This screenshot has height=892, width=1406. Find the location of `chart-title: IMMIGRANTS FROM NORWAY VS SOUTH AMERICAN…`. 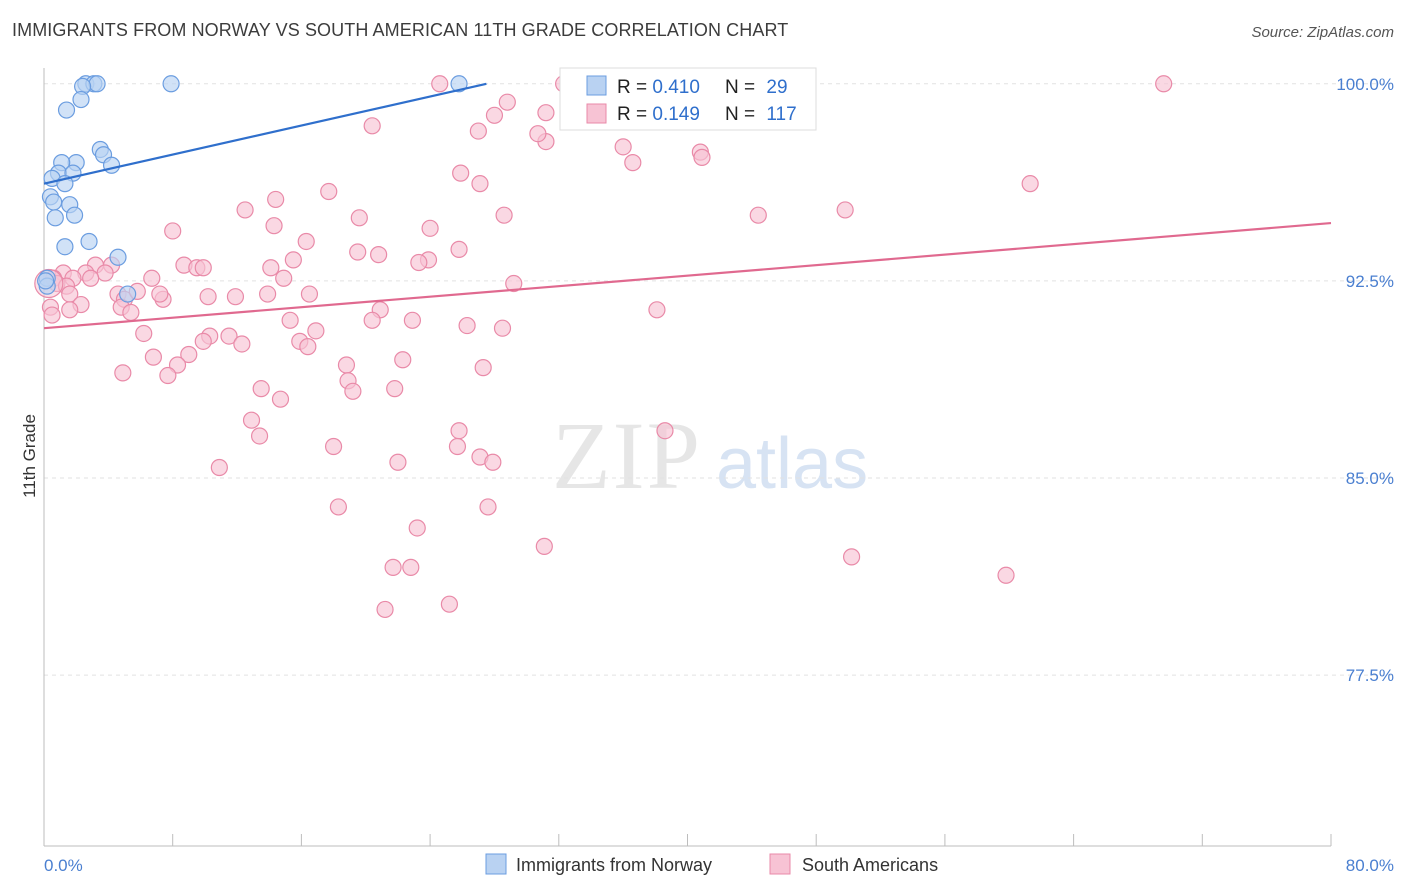

chart-title: IMMIGRANTS FROM NORWAY VS SOUTH AMERICAN… is located at coordinates (400, 30).